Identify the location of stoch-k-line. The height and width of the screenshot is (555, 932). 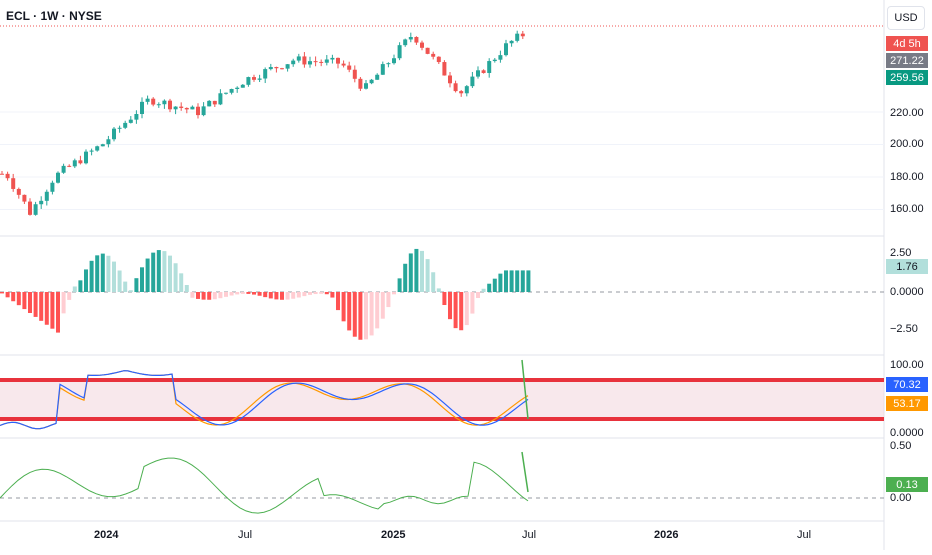
(264, 400).